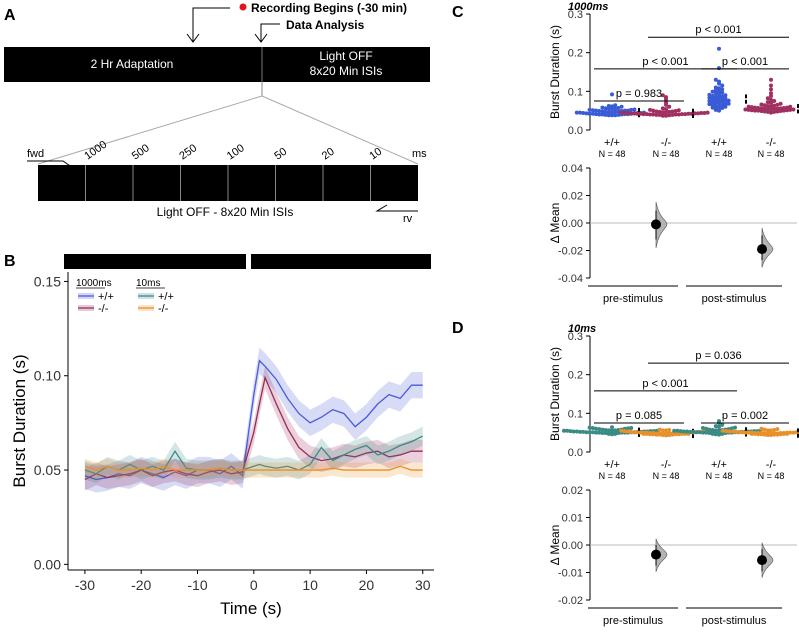 The height and width of the screenshot is (636, 799). Describe the element at coordinates (582, 329) in the screenshot. I see `panel-subtitle: 10ms` at that location.